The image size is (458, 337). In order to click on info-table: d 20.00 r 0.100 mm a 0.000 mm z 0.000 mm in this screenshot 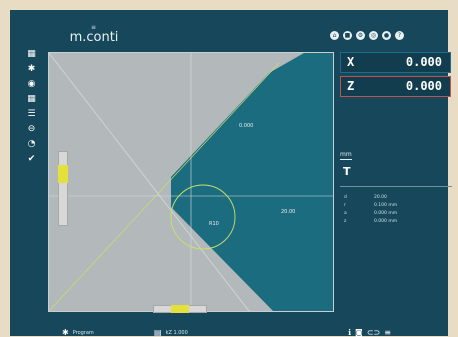, I will do `click(392, 210)`.